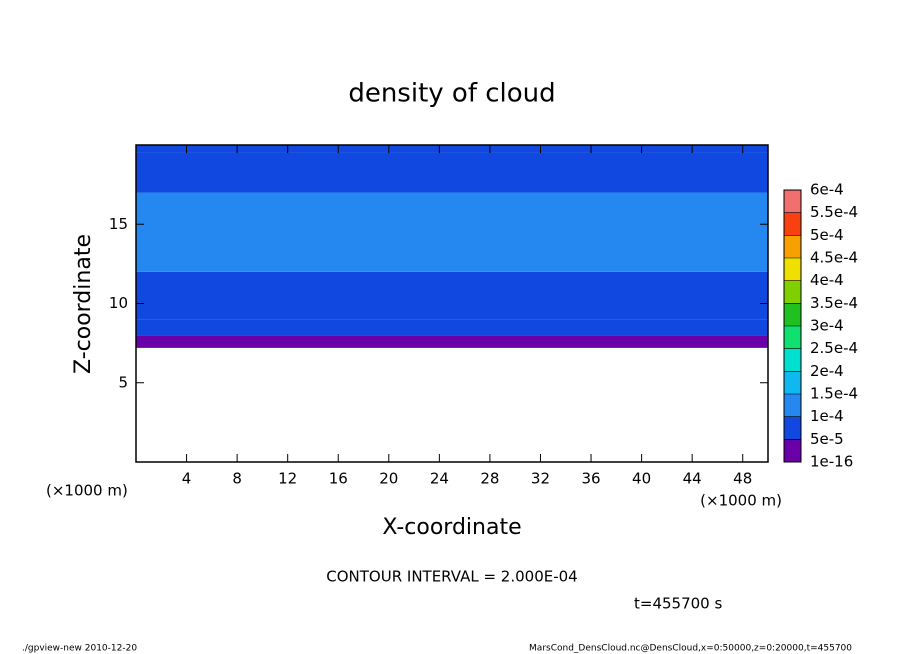 The image size is (904, 654). What do you see at coordinates (834, 394) in the screenshot?
I see `colorbar-label: 1.5e-4` at bounding box center [834, 394].